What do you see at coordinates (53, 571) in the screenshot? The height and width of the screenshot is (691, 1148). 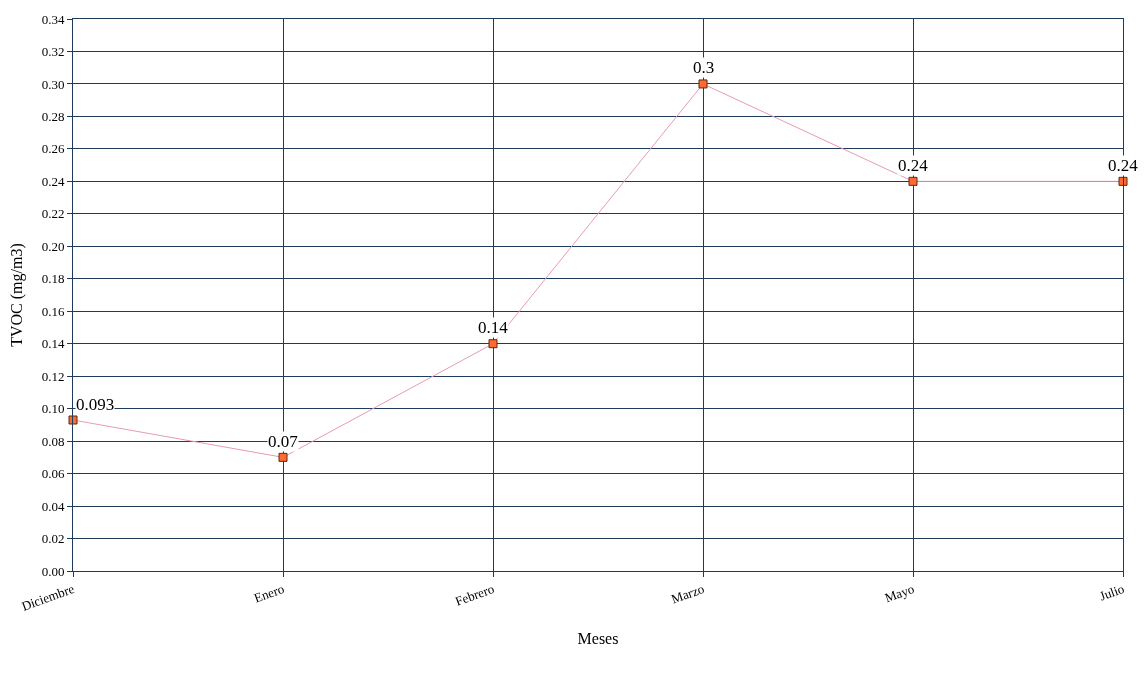 I see `y-tick-label: 0.00` at bounding box center [53, 571].